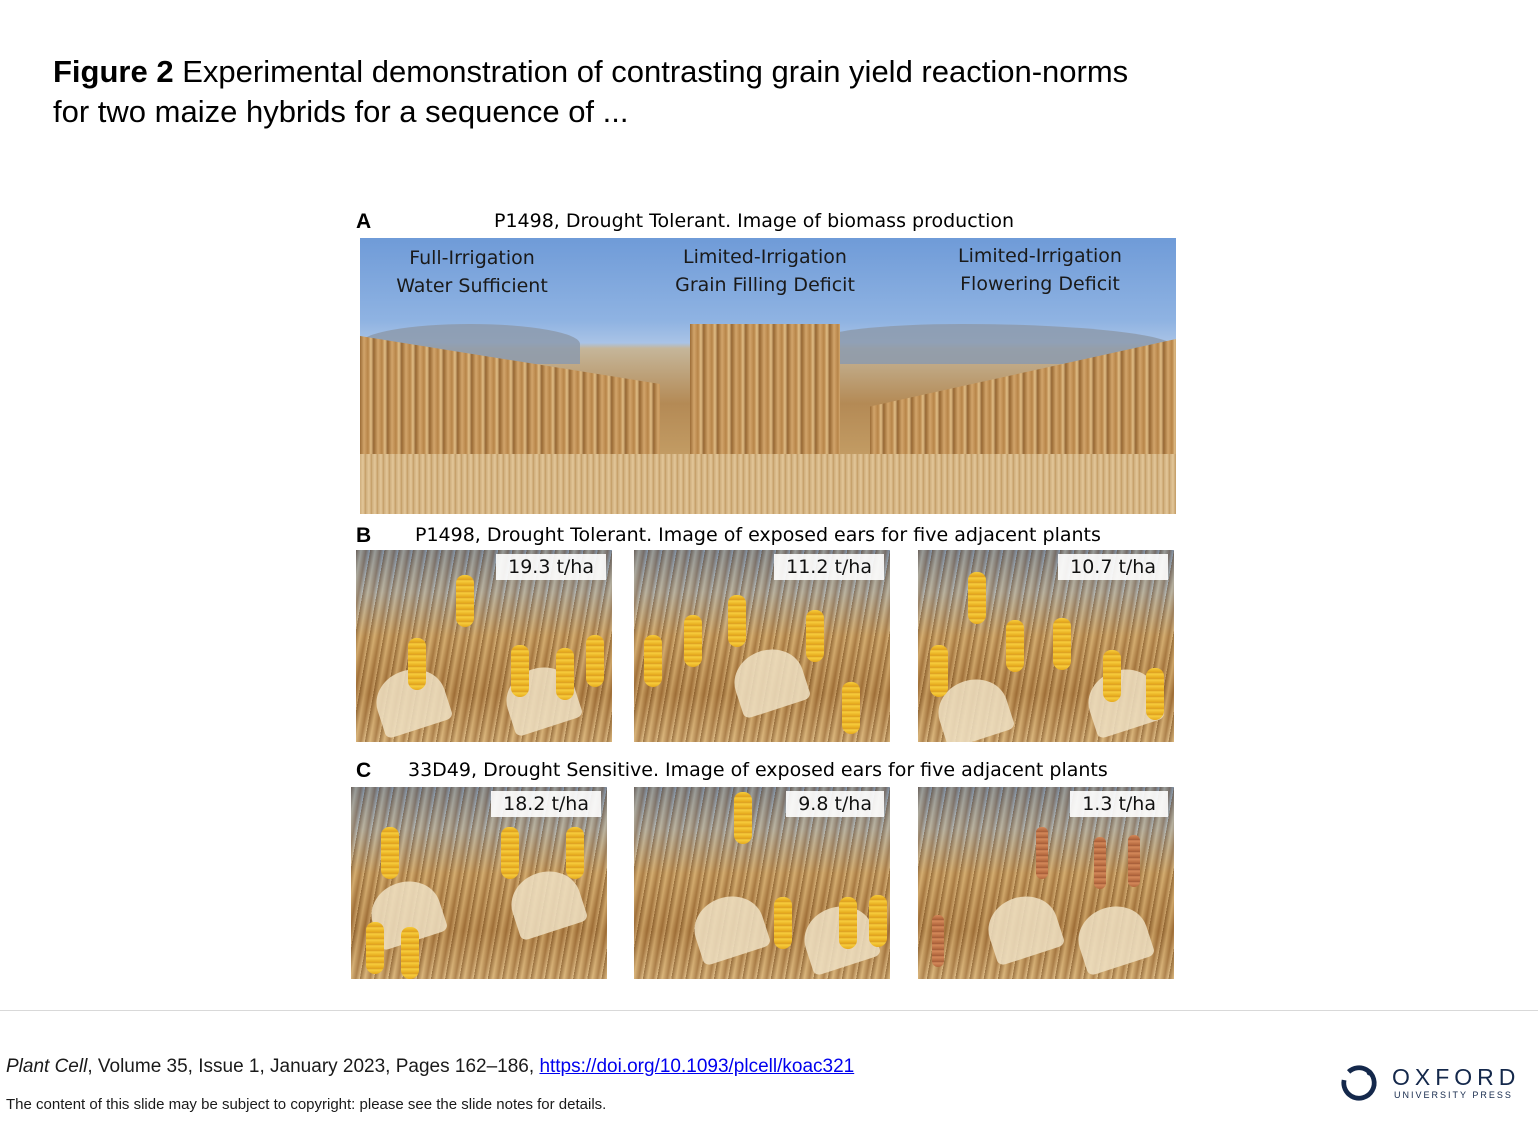 This screenshot has height=1136, width=1538. I want to click on publisher-logo: OXFORD UNIVERSITY PRESS, so click(1435, 1084).